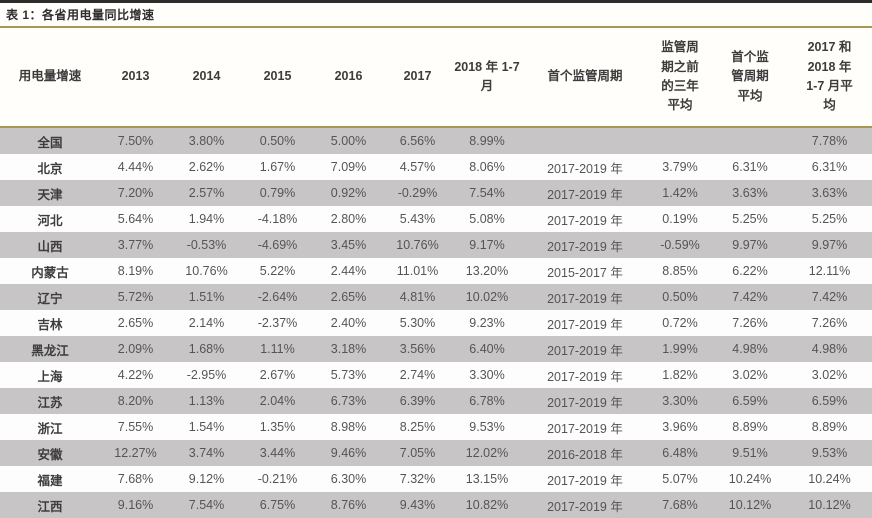 This screenshot has height=518, width=872. What do you see at coordinates (348, 401) in the screenshot?
I see `table-cell: 6.73%` at bounding box center [348, 401].